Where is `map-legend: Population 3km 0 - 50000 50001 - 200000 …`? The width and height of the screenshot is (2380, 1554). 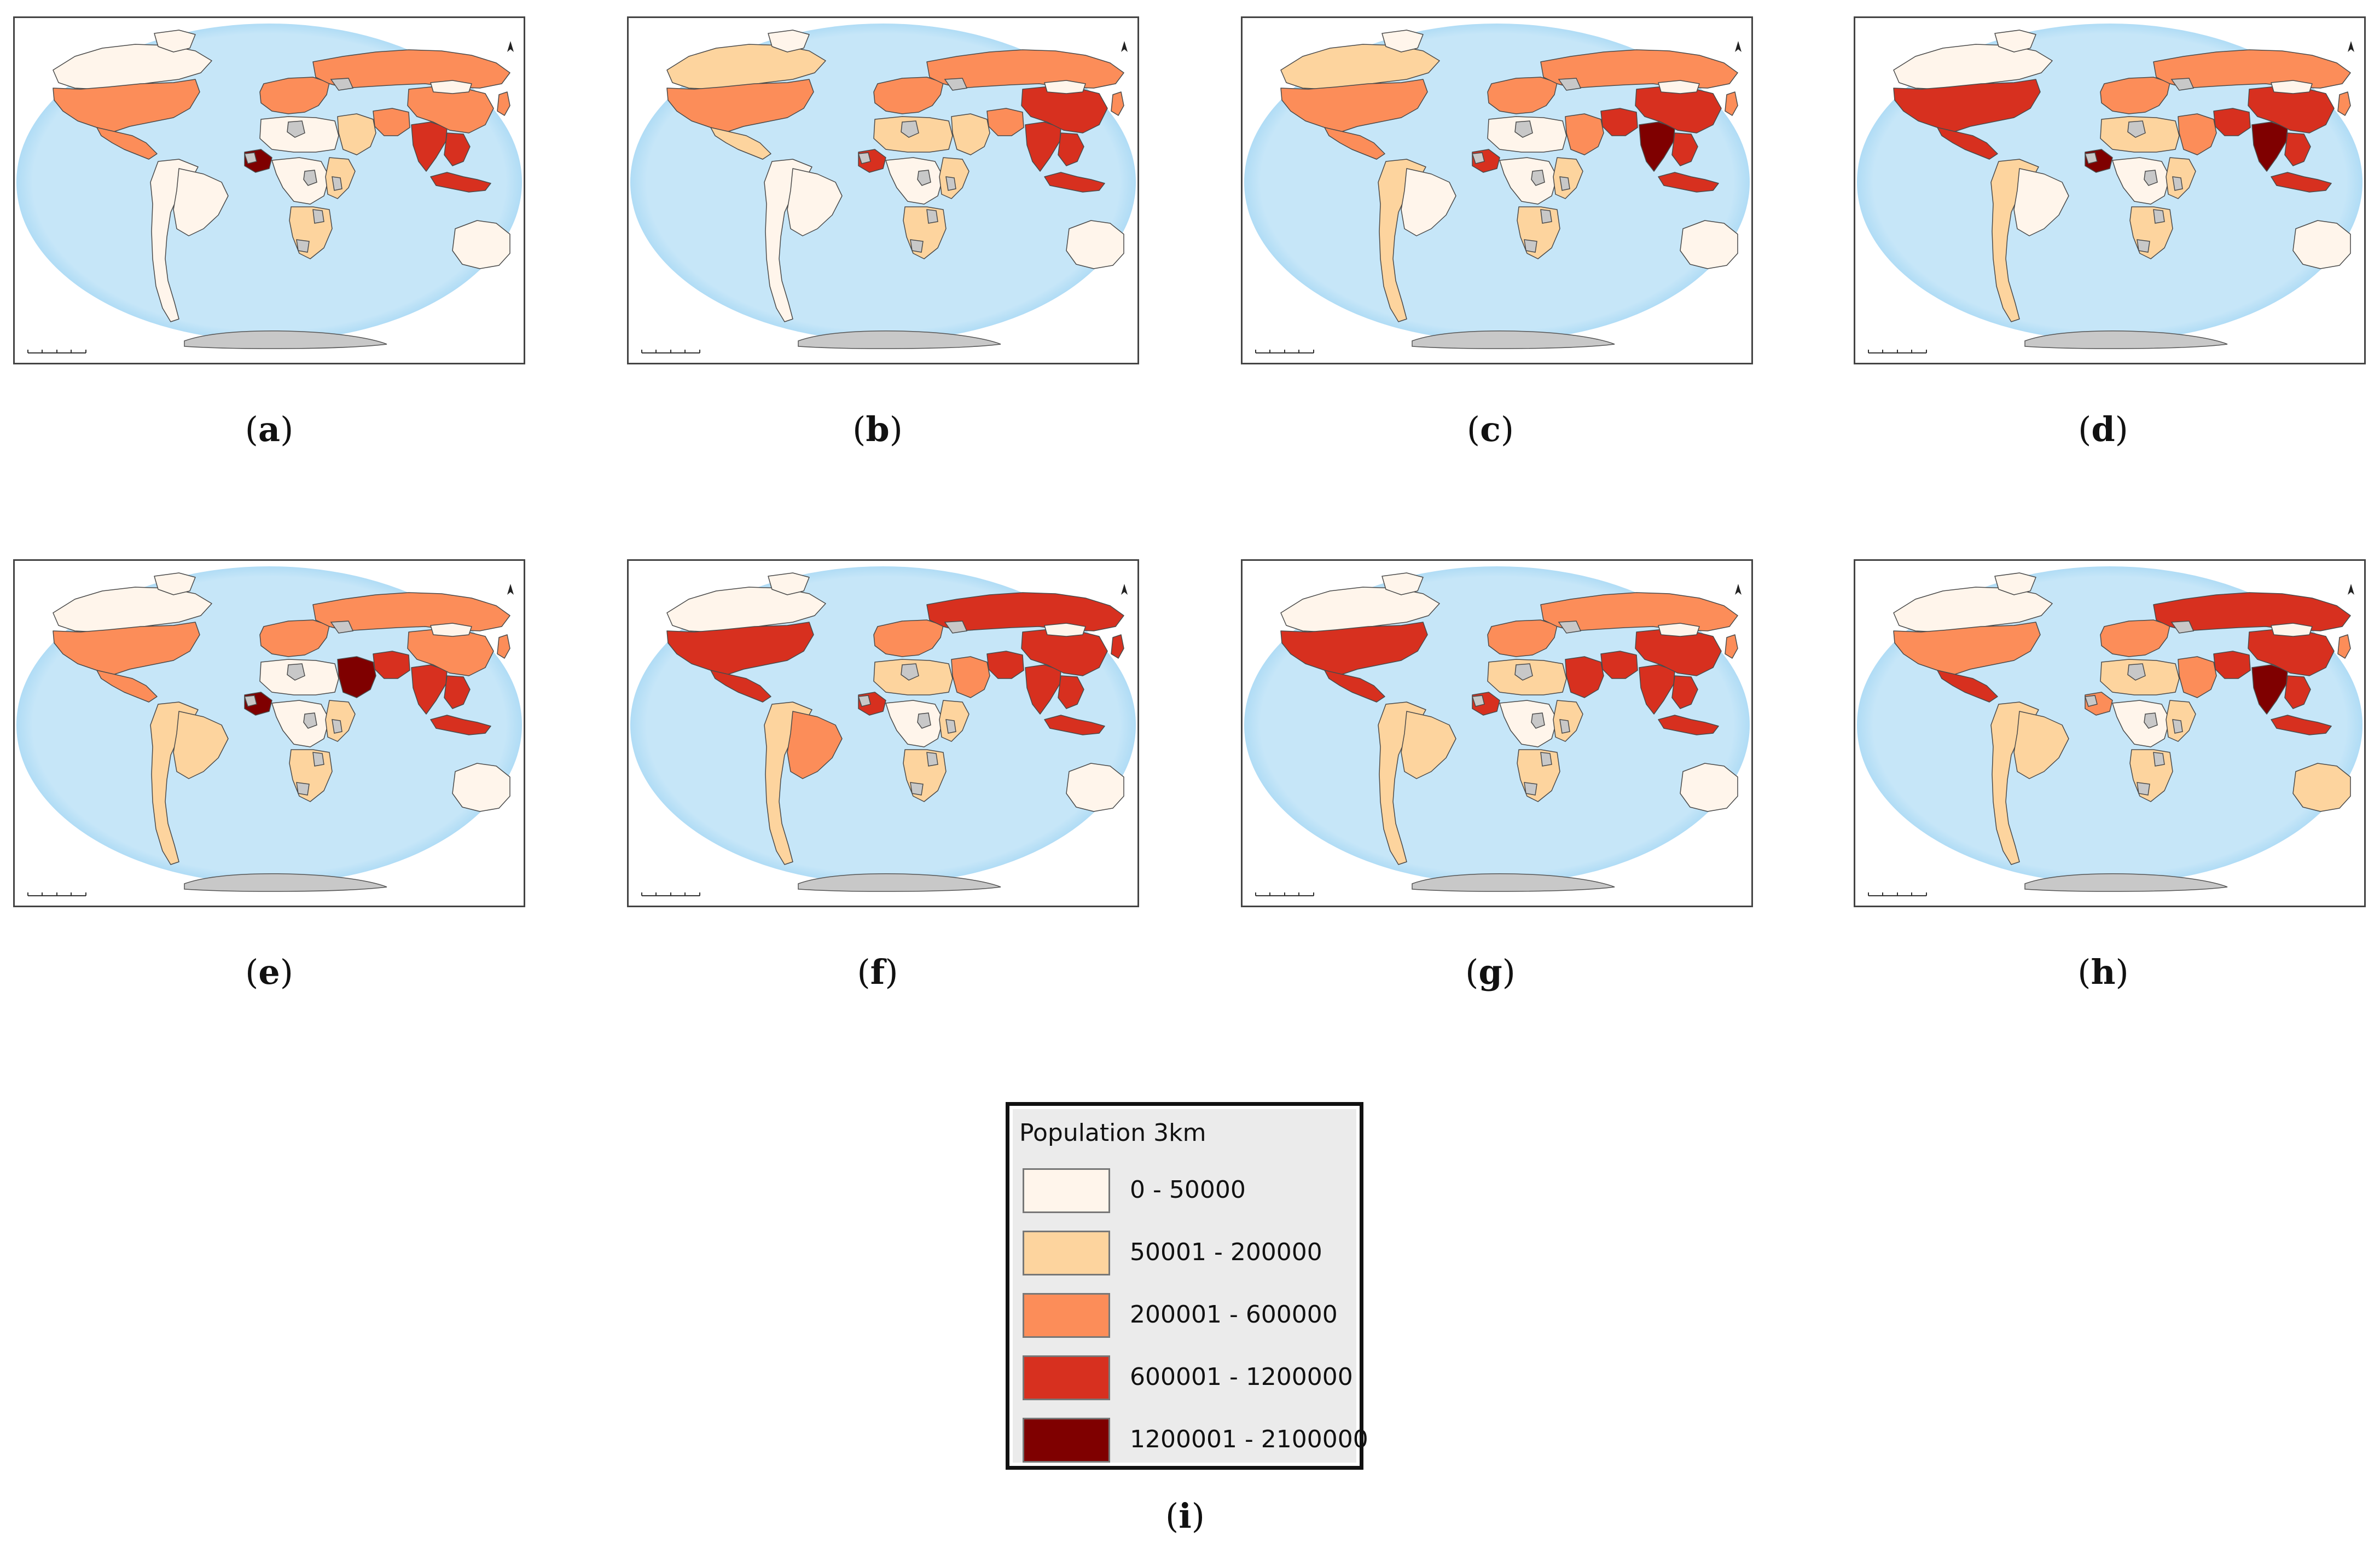 map-legend: Population 3km 0 - 50000 50001 - 200000 … is located at coordinates (1187, 1286).